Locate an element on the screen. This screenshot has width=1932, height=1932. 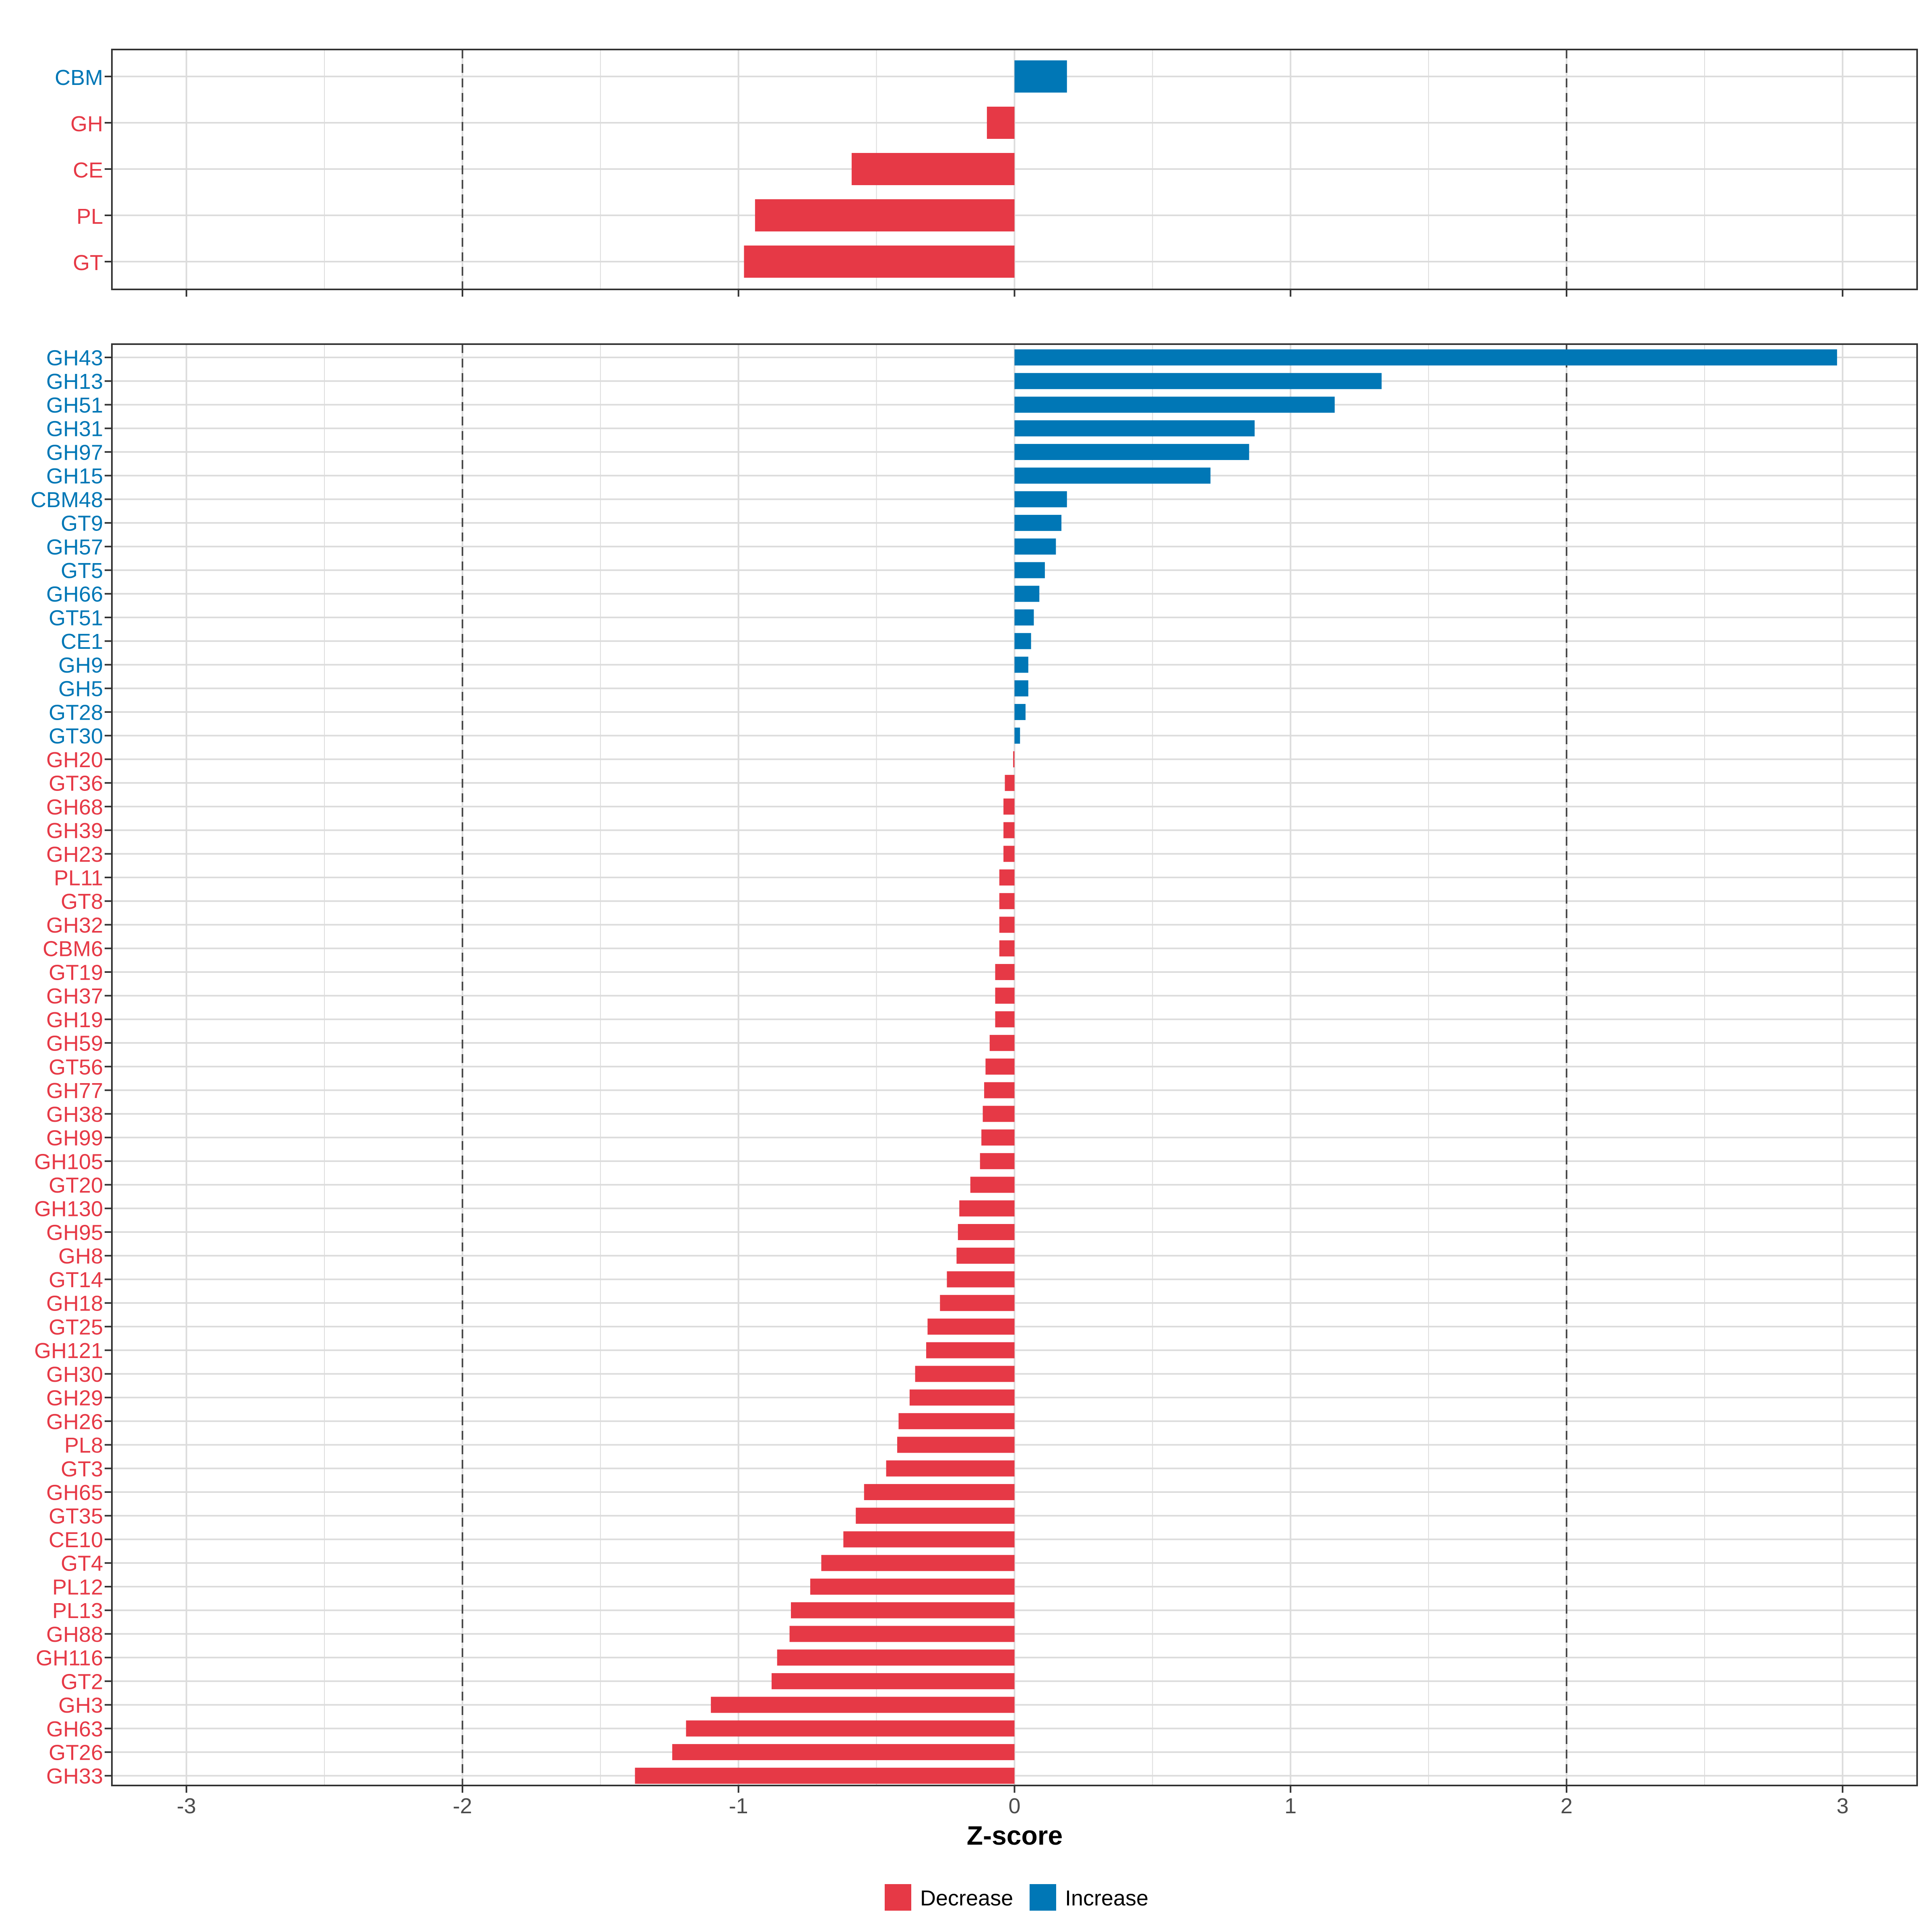
y-tick-label-gt4: GT4 is located at coordinates (82, 1564).